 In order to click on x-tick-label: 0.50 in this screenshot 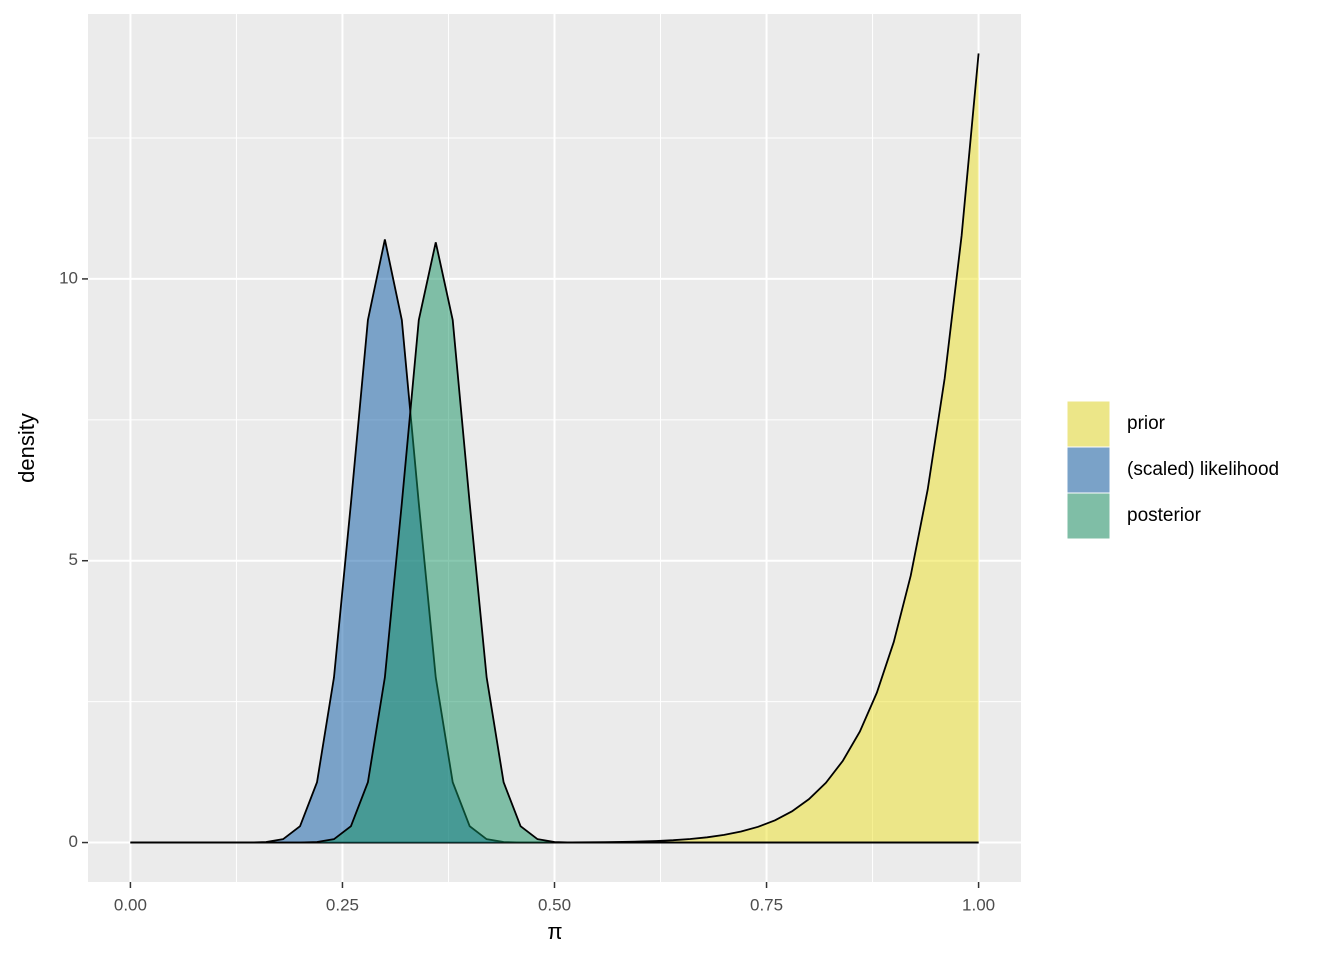, I will do `click(554, 904)`.